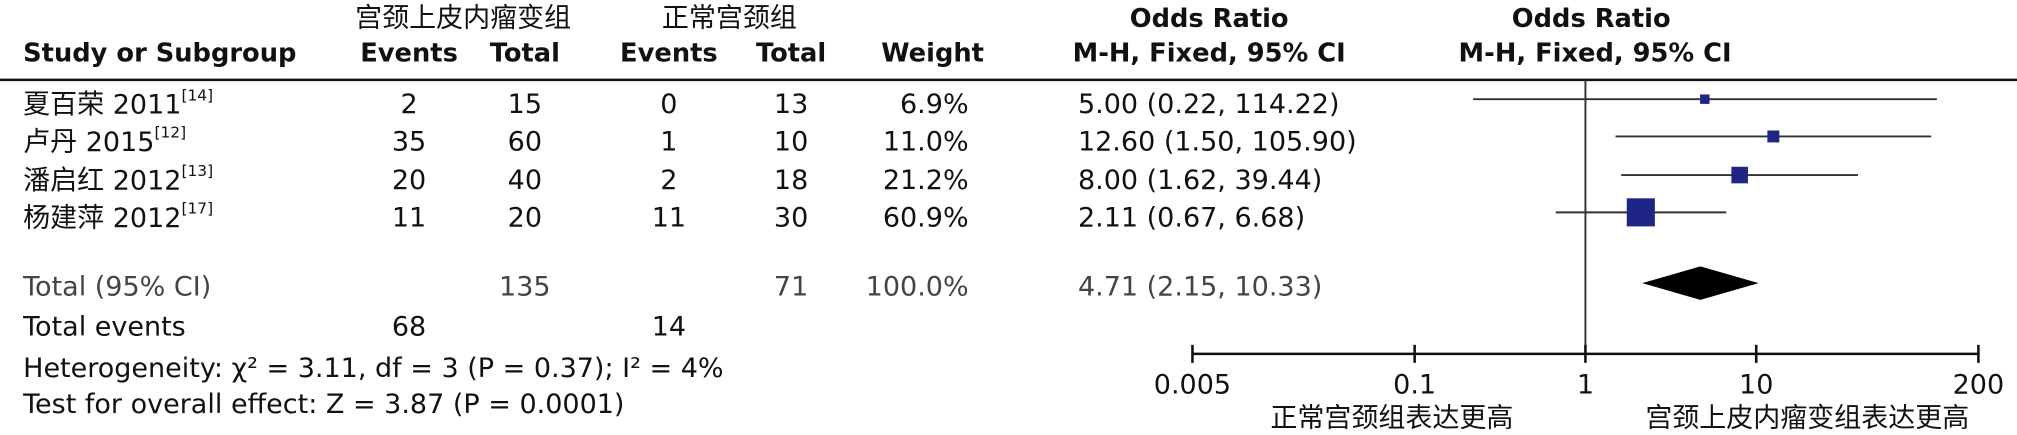 The width and height of the screenshot is (2017, 435). I want to click on study-name: 夏百荣 2011[14], so click(118, 103).